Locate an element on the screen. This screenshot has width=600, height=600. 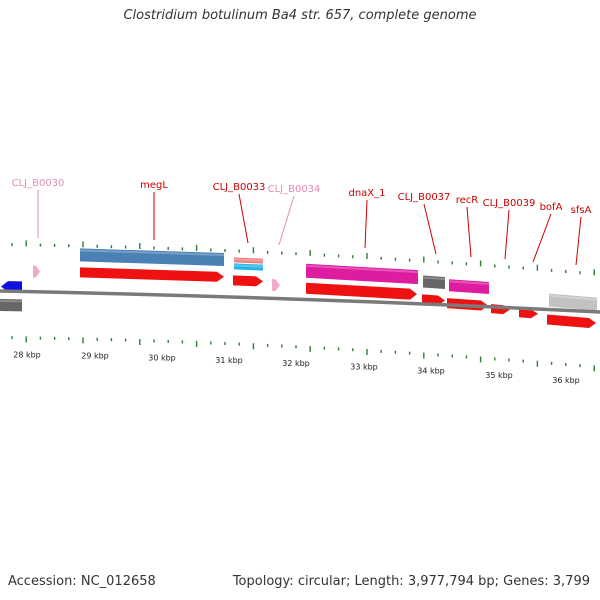
outer-tick-ring is located at coordinates (303, 258).